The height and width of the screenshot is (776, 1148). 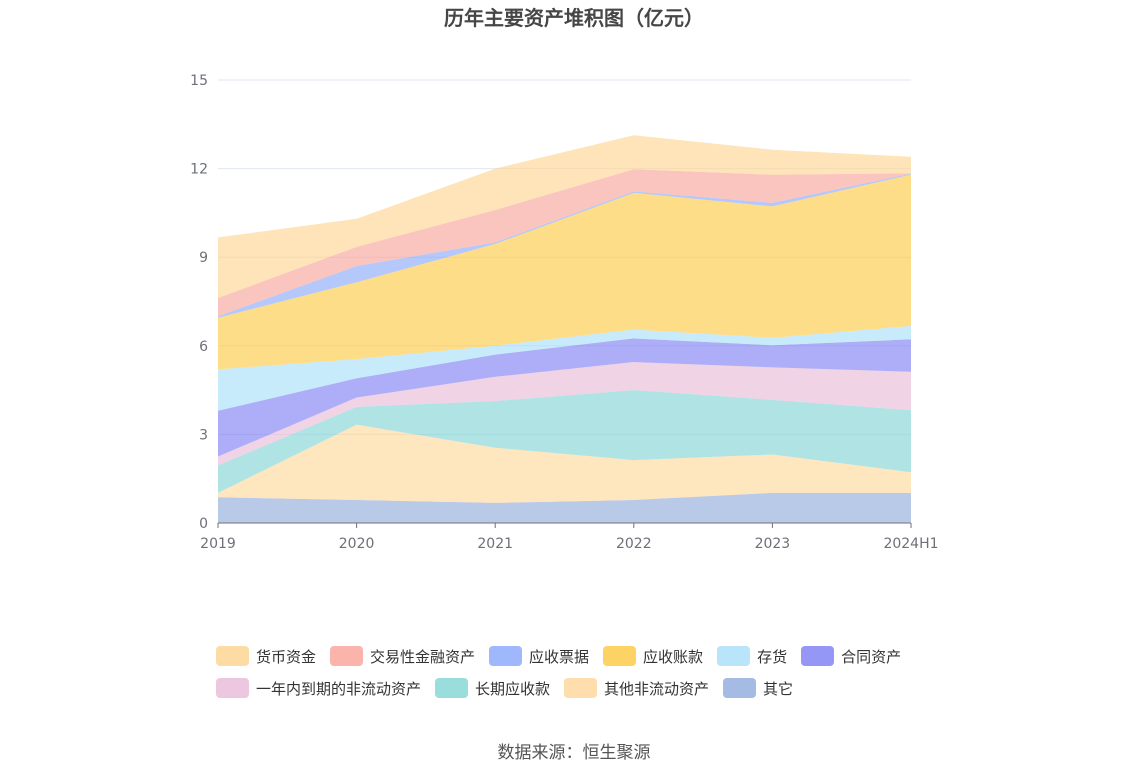 I want to click on y-tick-label: 12, so click(x=199, y=170).